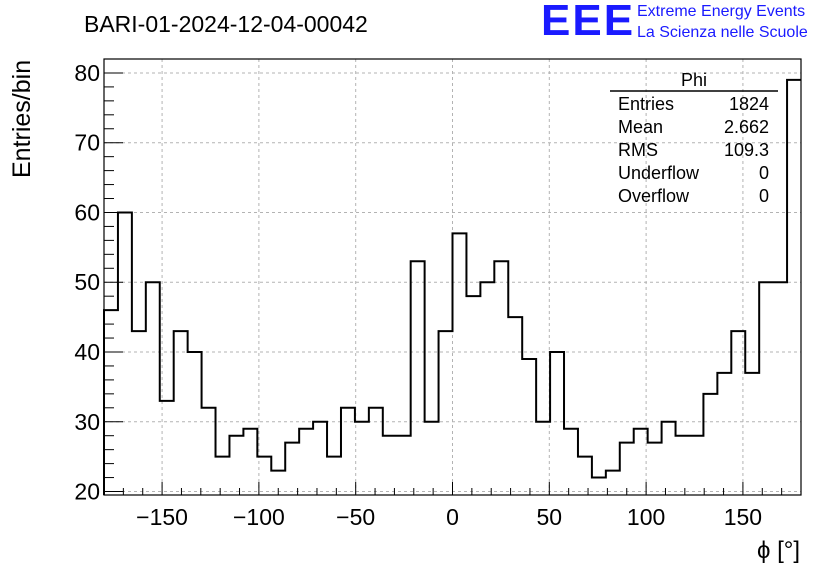 The height and width of the screenshot is (572, 836). What do you see at coordinates (764, 173) in the screenshot?
I see `stats-value-underflow: 0` at bounding box center [764, 173].